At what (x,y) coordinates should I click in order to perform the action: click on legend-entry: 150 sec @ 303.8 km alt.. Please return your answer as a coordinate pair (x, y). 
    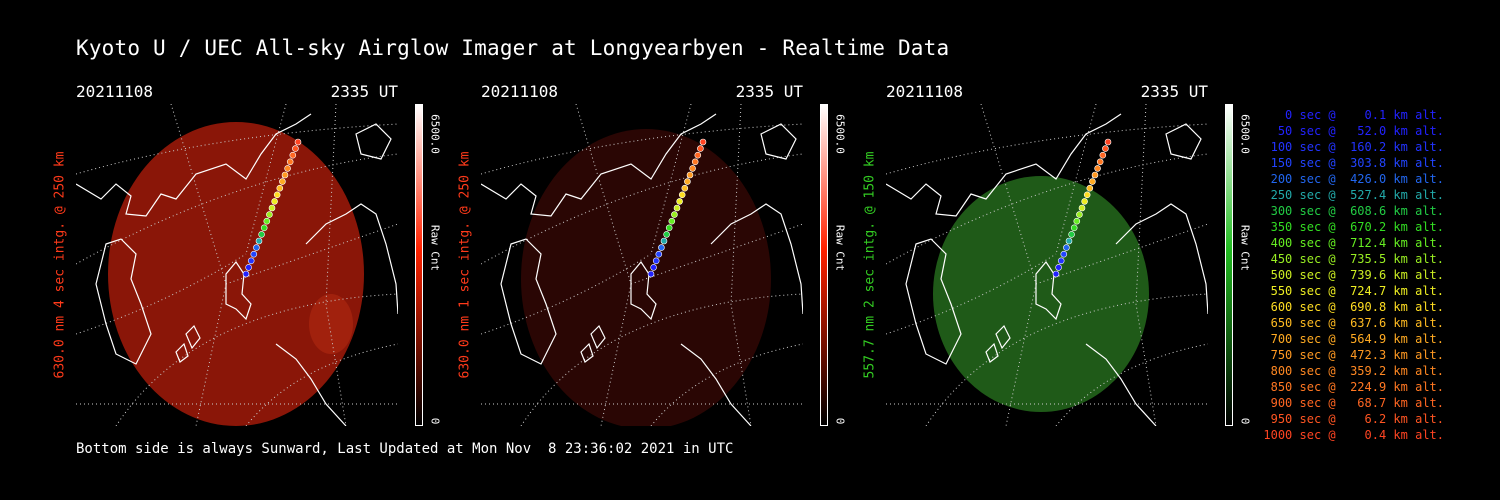
    Looking at the image, I should click on (1353, 163).